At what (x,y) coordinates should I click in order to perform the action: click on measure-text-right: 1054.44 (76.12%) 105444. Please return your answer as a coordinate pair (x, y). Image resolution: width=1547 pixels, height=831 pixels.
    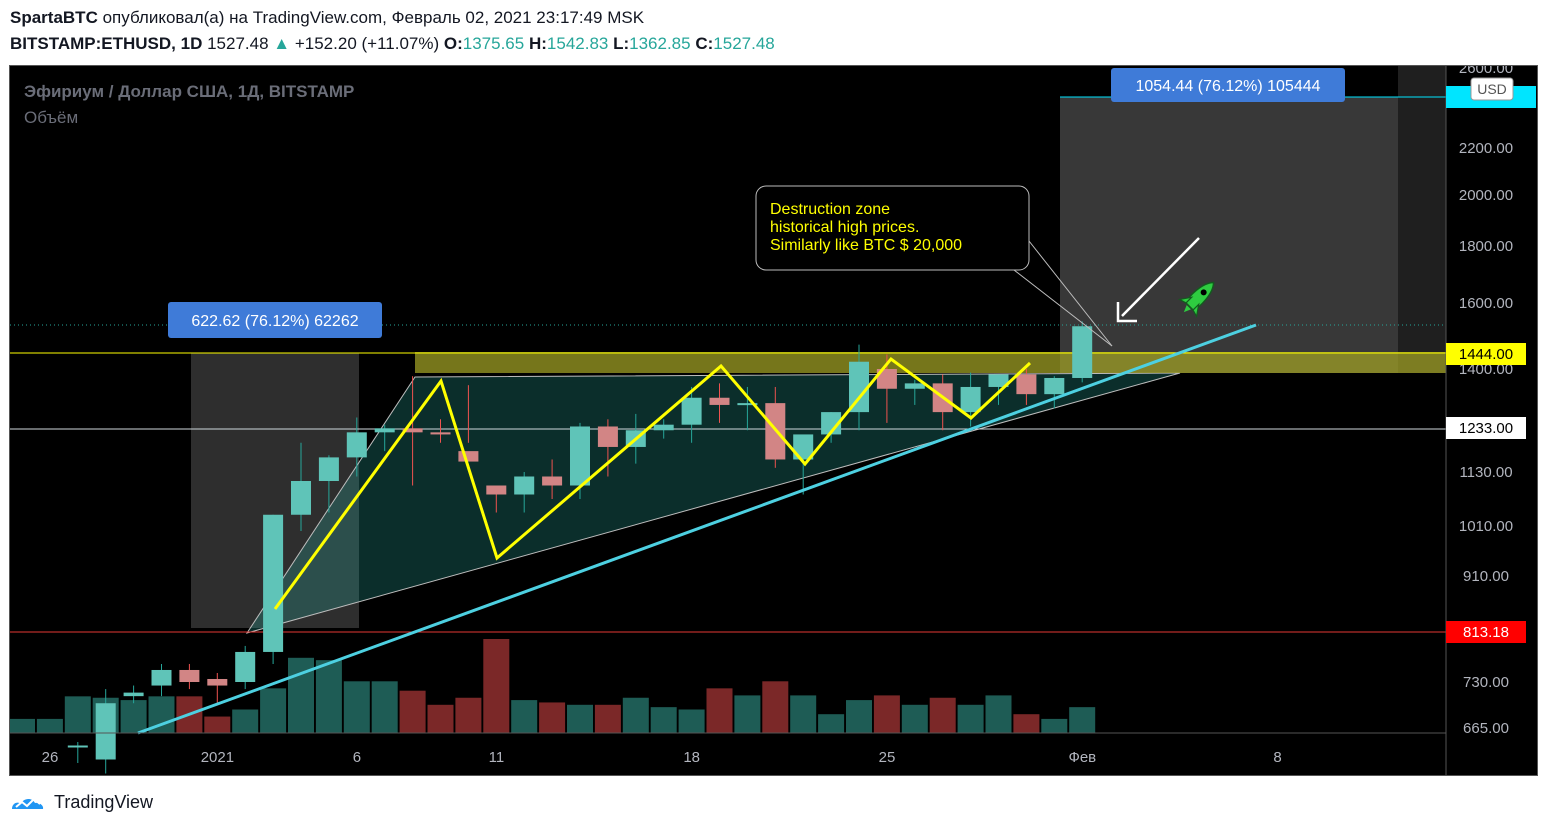
    Looking at the image, I should click on (1227, 86).